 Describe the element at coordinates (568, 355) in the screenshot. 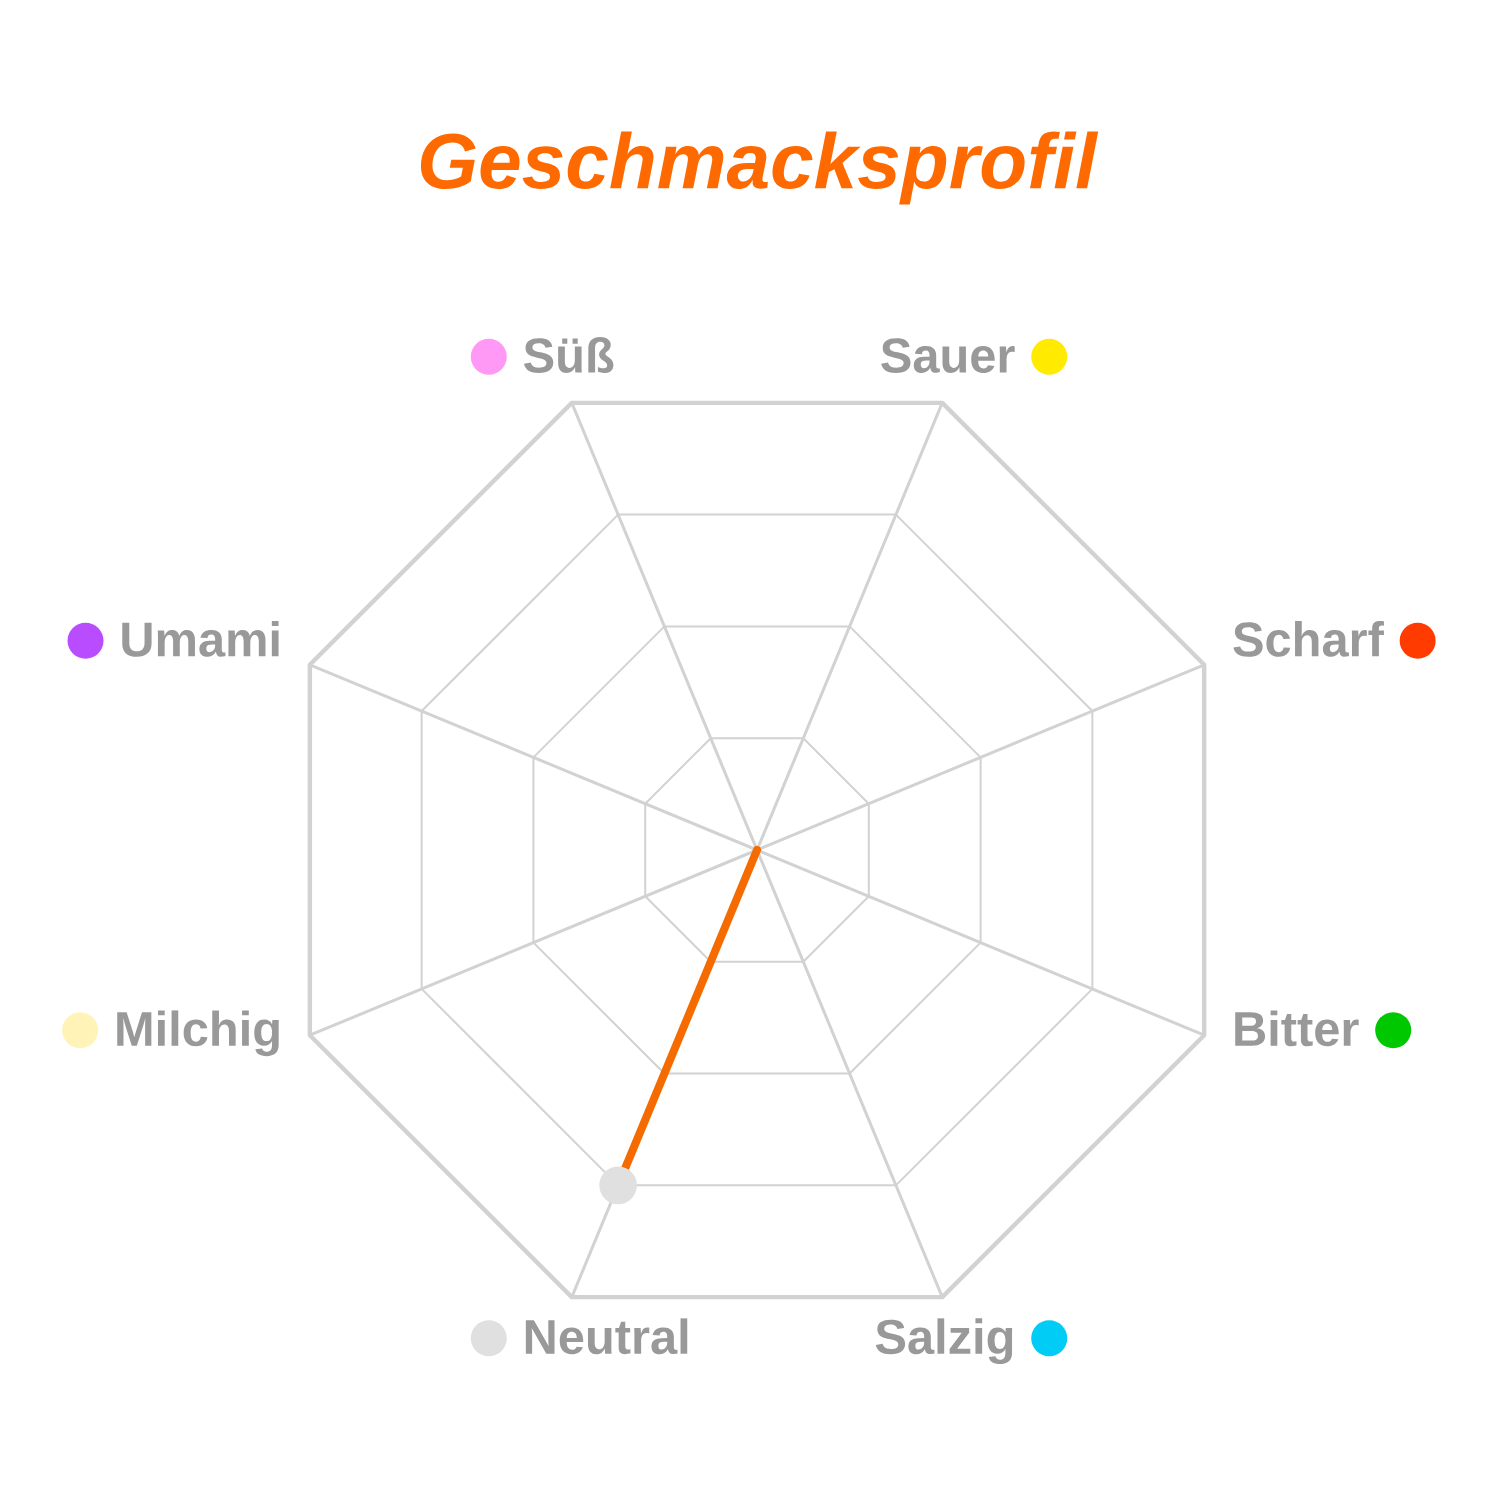

I see `spoke-label: Süß` at that location.